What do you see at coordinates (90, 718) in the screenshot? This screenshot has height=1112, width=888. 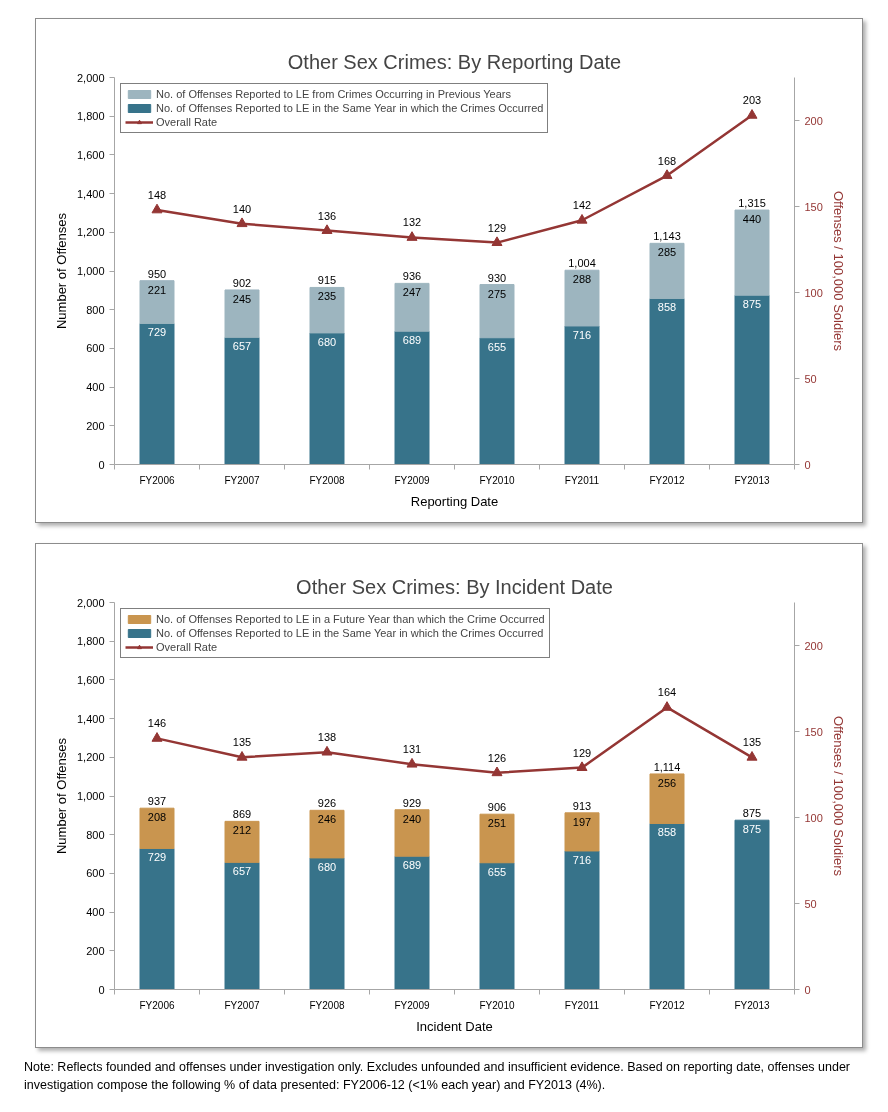 I see `y-tick-label: 1,400` at bounding box center [90, 718].